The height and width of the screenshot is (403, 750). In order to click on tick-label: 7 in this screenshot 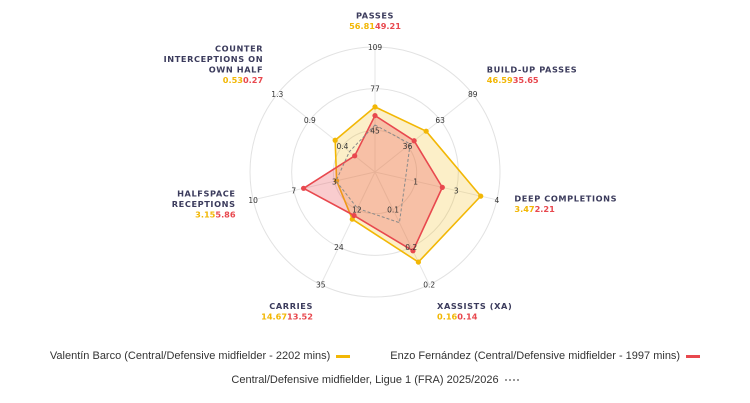, I will do `click(293, 191)`.